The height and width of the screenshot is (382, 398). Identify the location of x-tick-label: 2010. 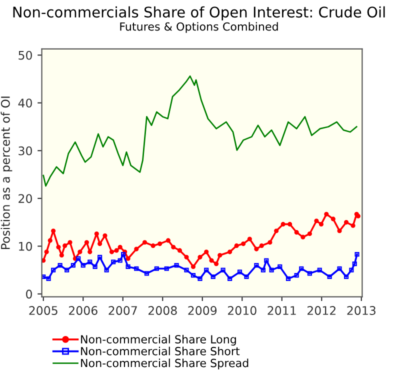
(242, 310).